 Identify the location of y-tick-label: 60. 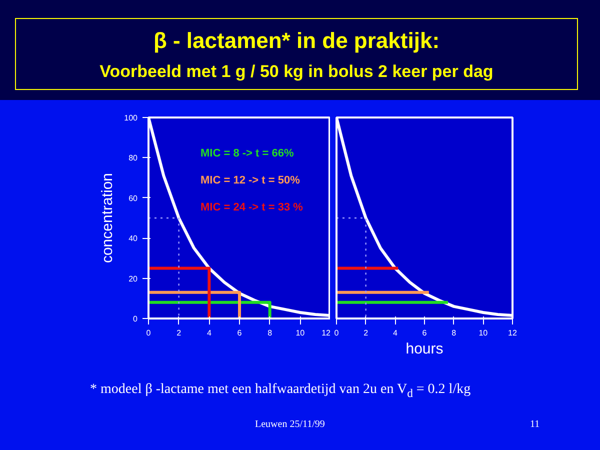
(133, 198).